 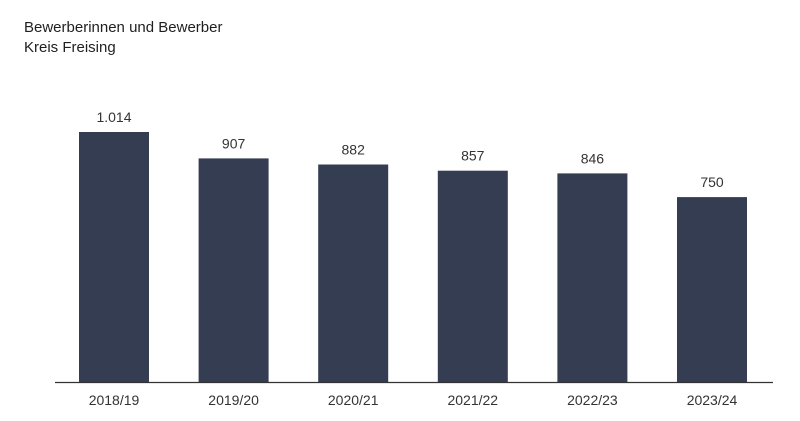 I want to click on x-tick-label: 2019/20, so click(x=233, y=400).